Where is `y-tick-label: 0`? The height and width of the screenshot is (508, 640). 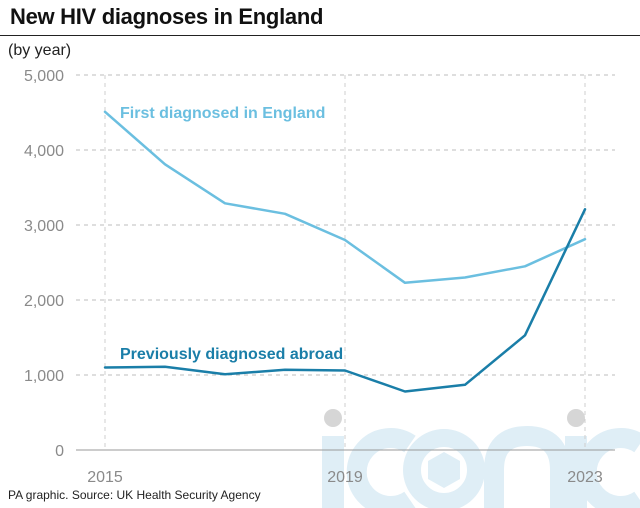
y-tick-label: 0 is located at coordinates (59, 451).